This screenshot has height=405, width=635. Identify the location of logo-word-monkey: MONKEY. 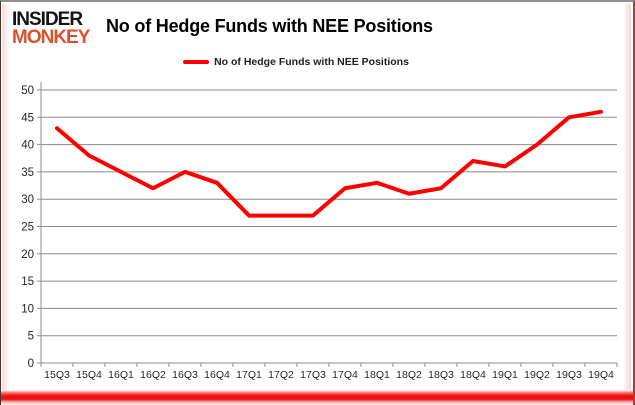
(51, 38).